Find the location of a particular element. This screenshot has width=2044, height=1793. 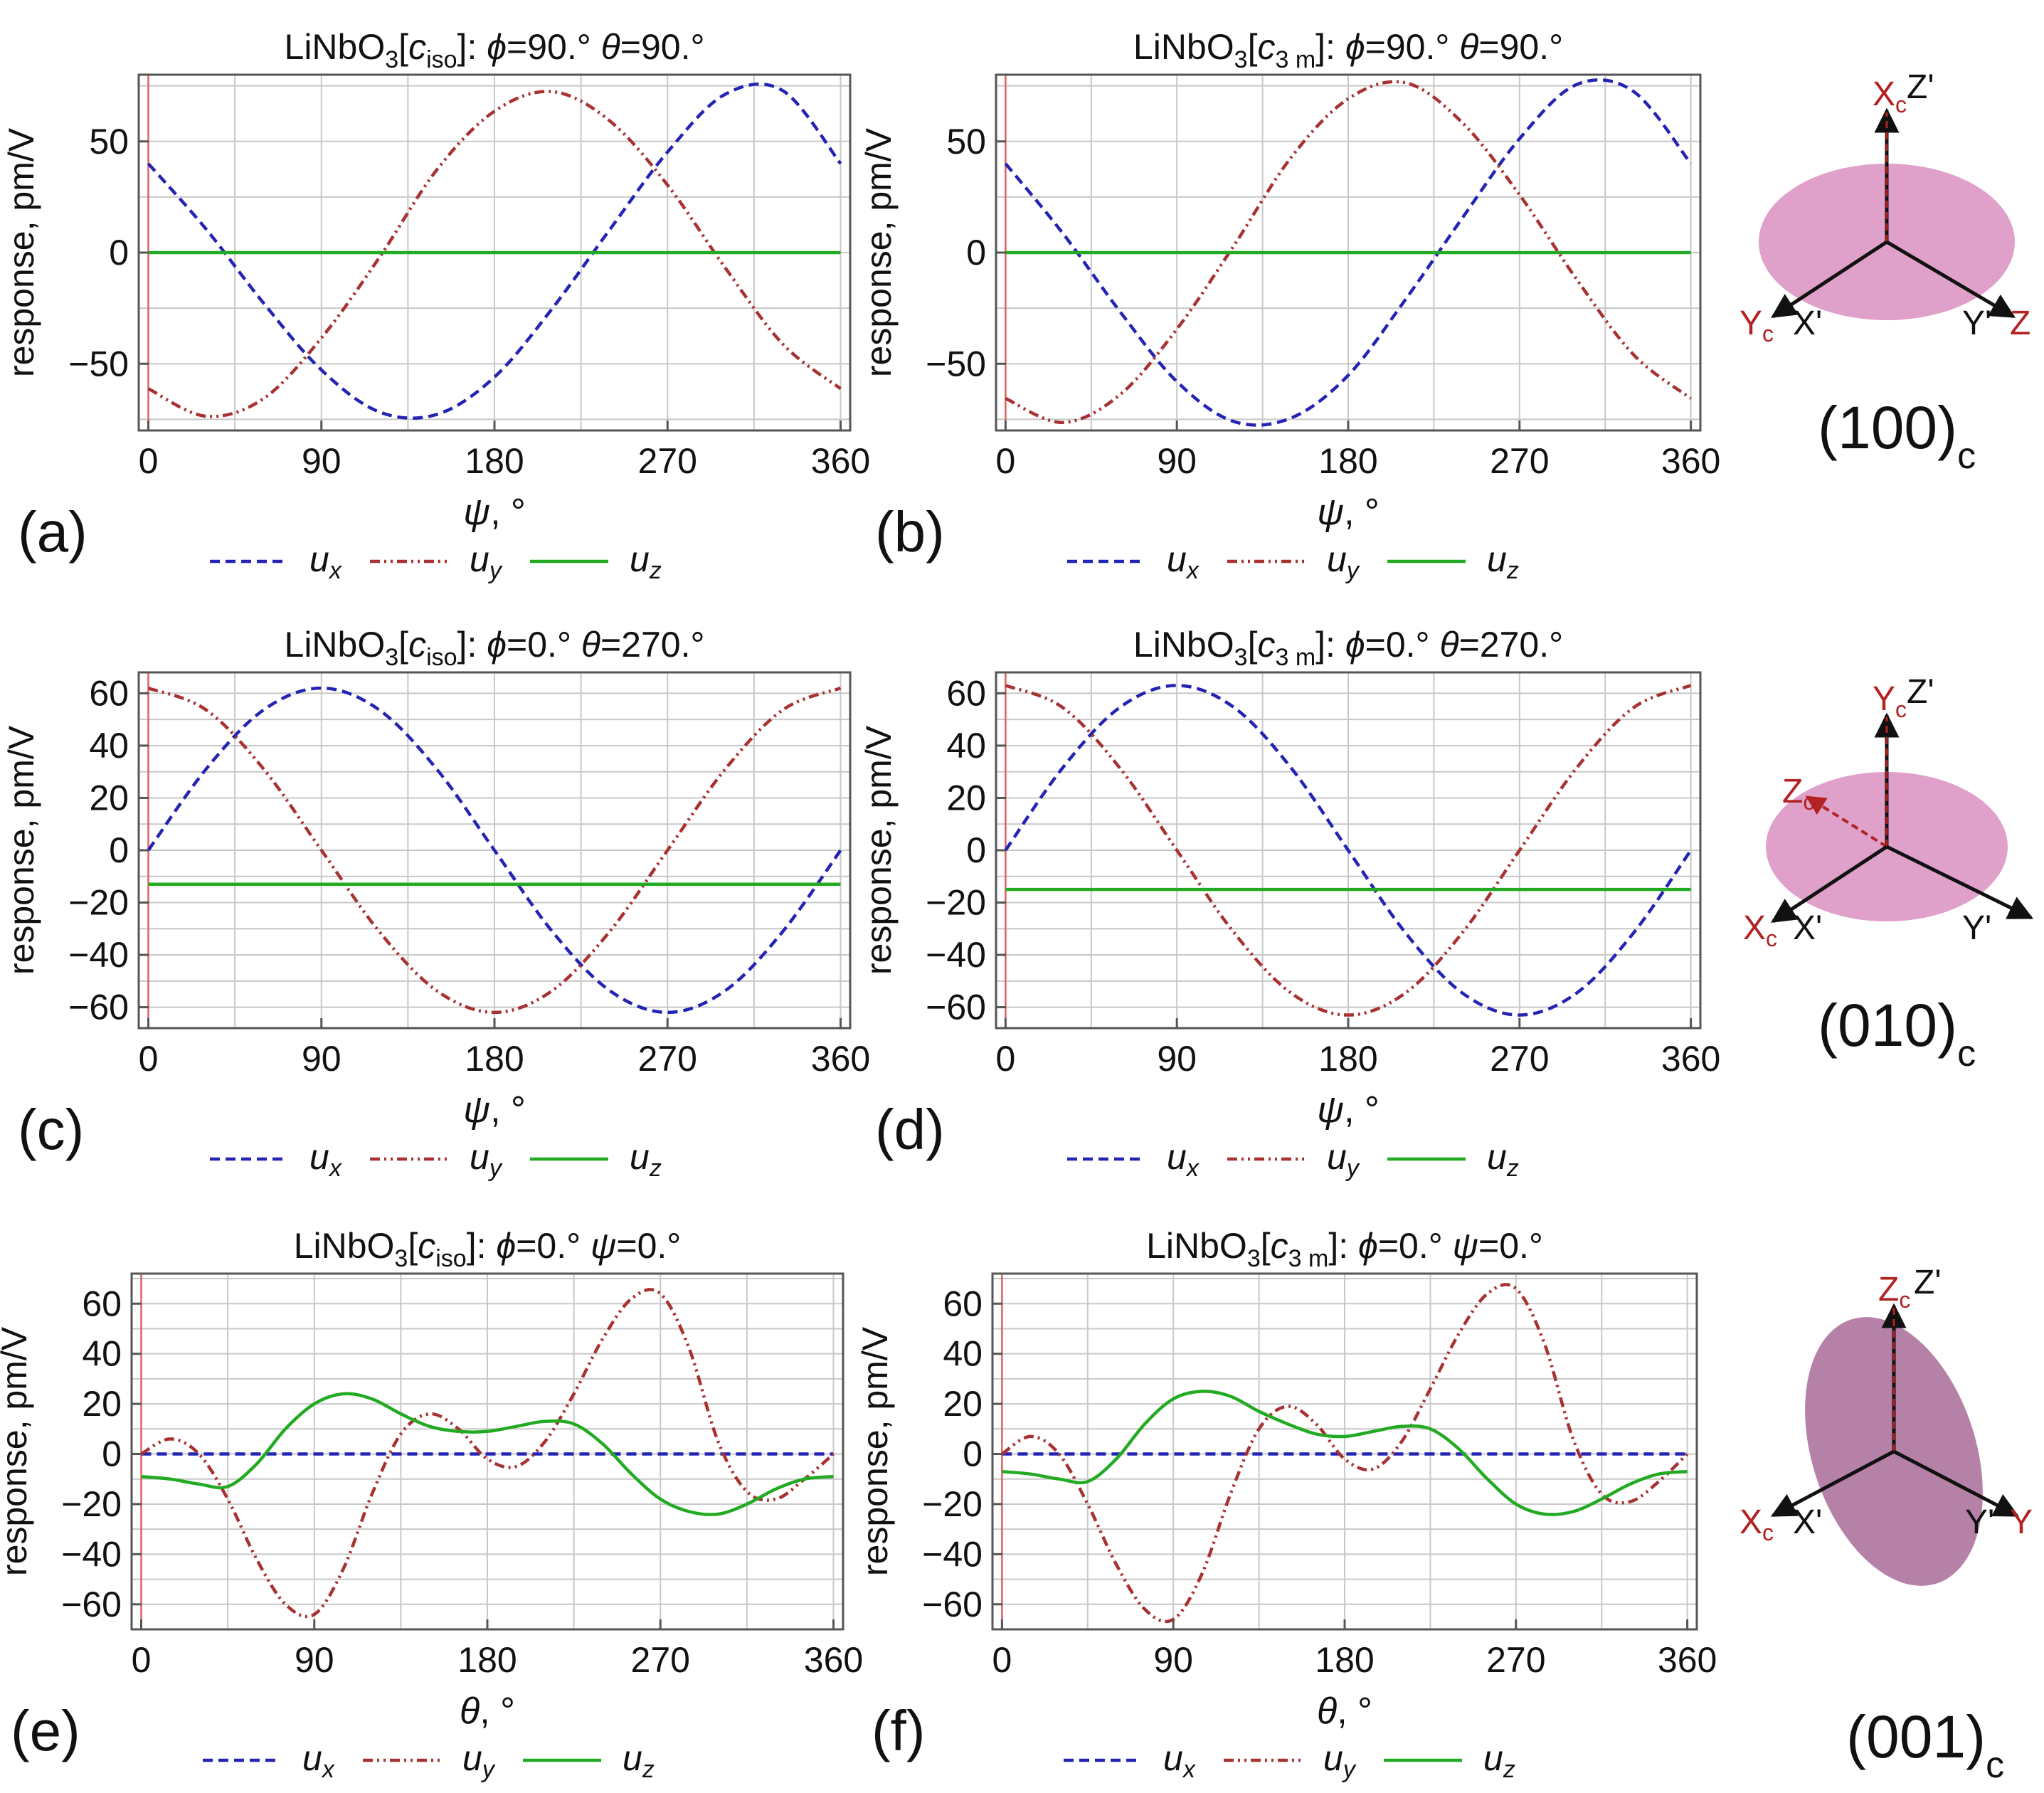

panel-label: (b) is located at coordinates (910, 532).